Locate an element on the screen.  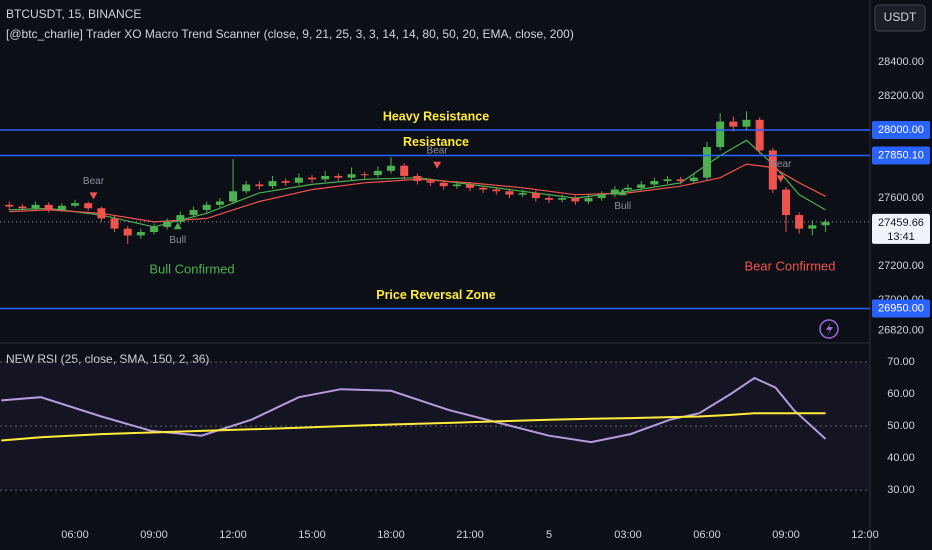
alert-icon is located at coordinates (829, 329).